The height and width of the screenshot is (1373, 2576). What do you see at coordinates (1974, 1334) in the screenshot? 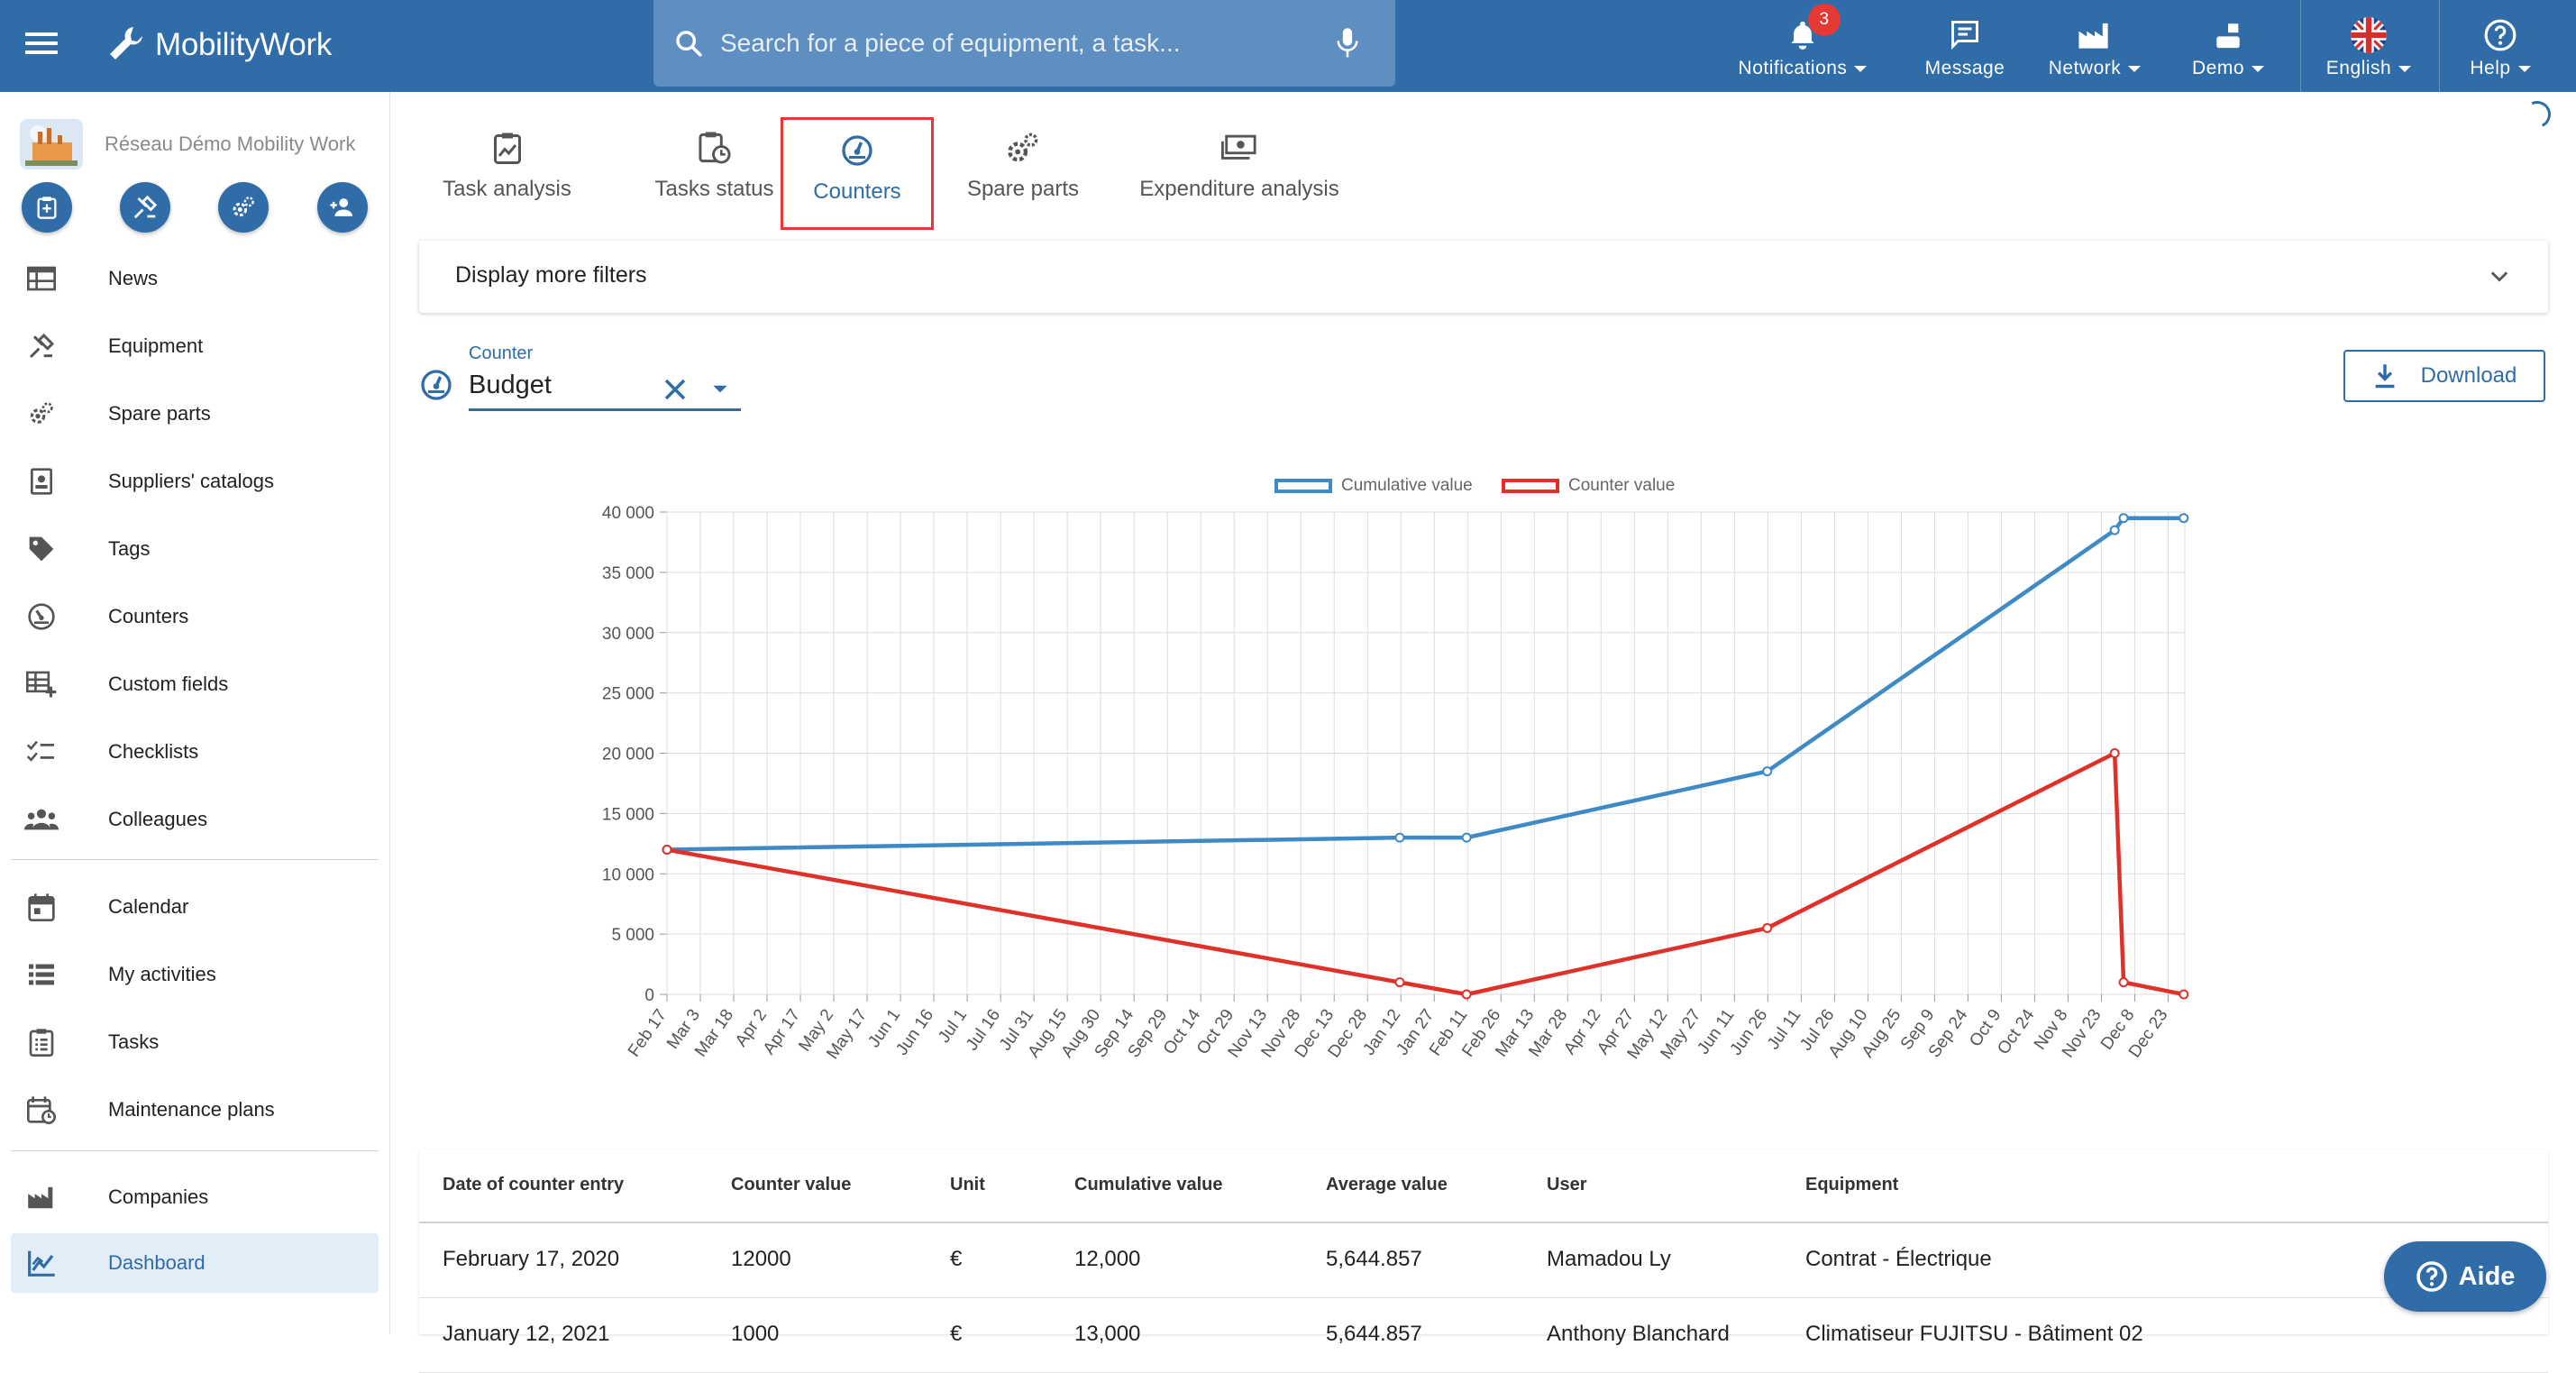
I see `cell-equipment: Climatiseur FUJITSU - Bâtiment 02` at bounding box center [1974, 1334].